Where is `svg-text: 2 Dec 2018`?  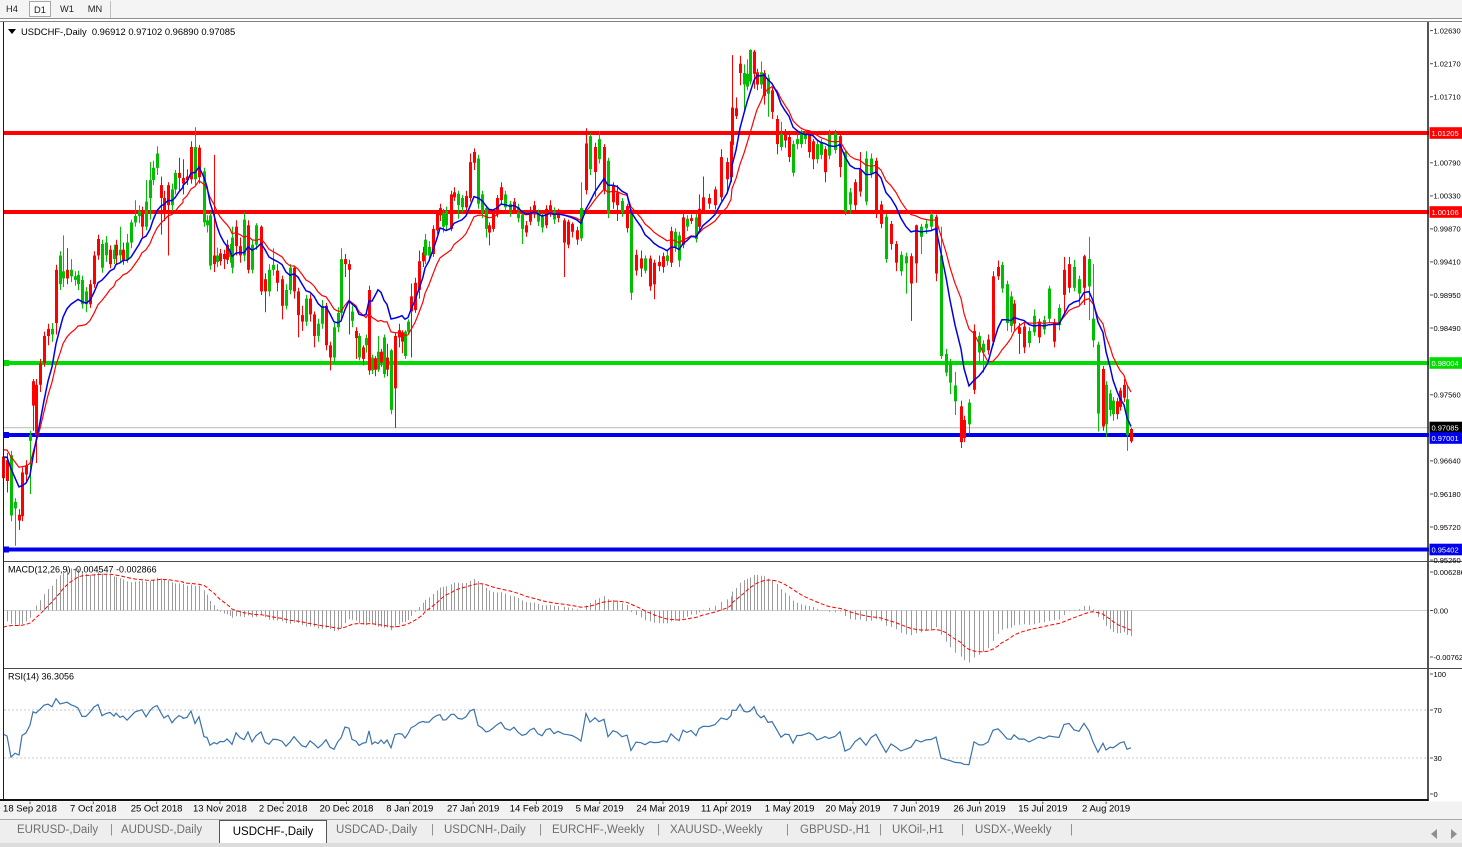 svg-text: 2 Dec 2018 is located at coordinates (283, 809).